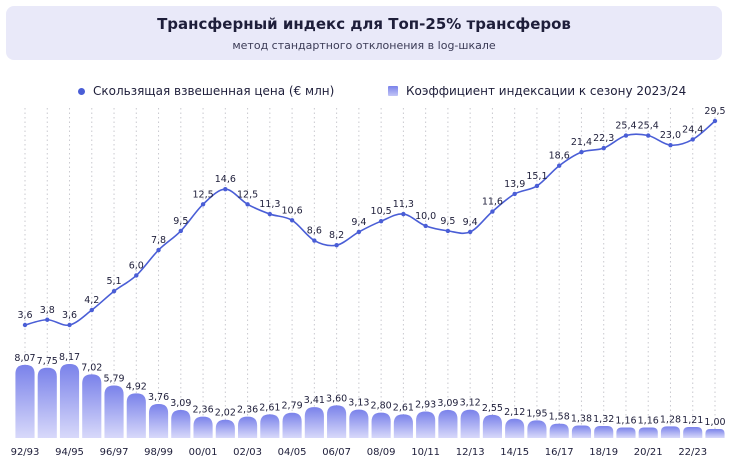  Describe the element at coordinates (158, 240) in the screenshot. I see `line-value-label: 7,8` at that location.